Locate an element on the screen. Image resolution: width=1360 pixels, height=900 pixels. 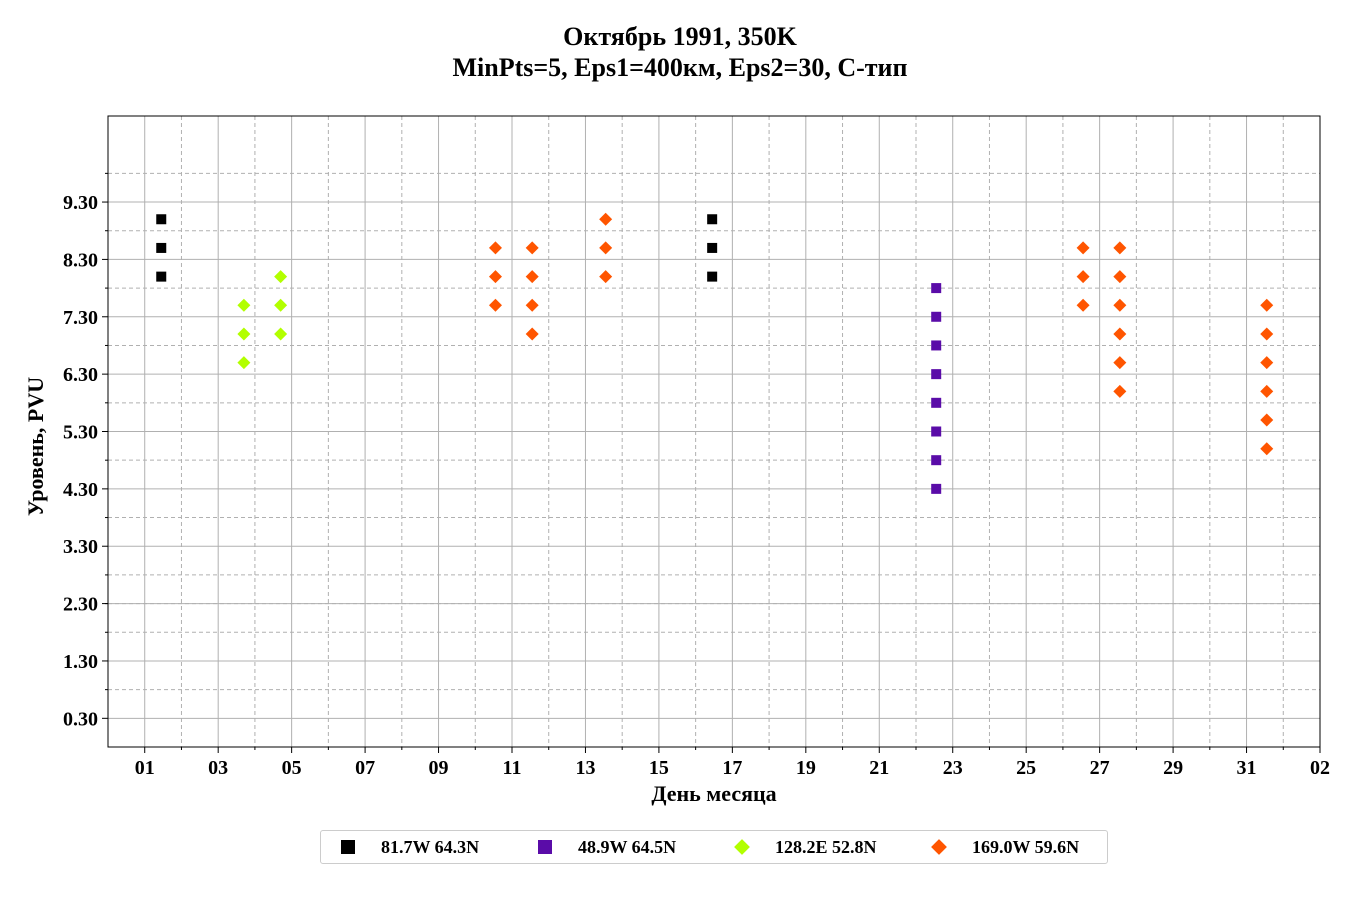
x-tick-label: 25 is located at coordinates (1026, 768).